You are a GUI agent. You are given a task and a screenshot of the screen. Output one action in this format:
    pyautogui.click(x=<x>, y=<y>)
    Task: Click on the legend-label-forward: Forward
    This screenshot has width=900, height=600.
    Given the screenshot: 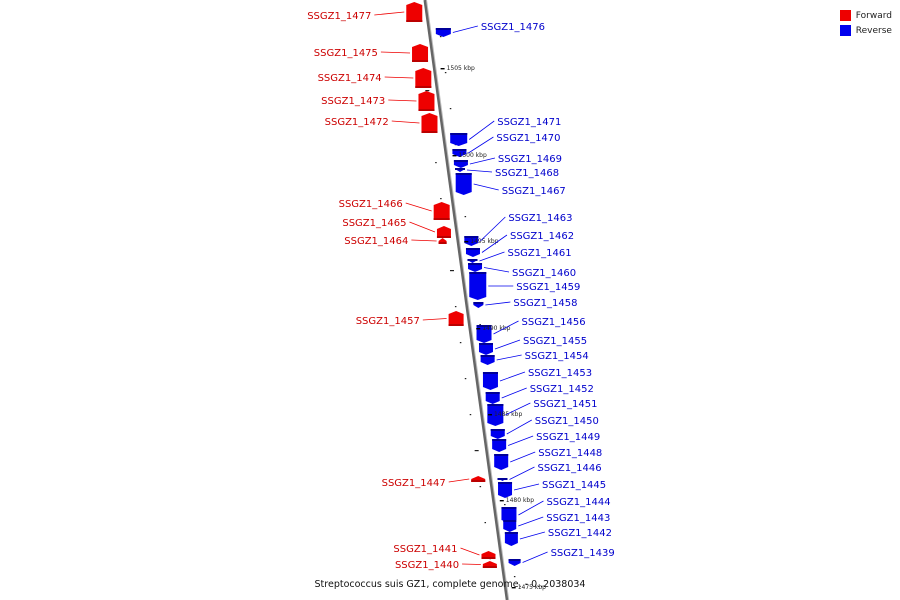 What is the action you would take?
    pyautogui.click(x=873, y=15)
    